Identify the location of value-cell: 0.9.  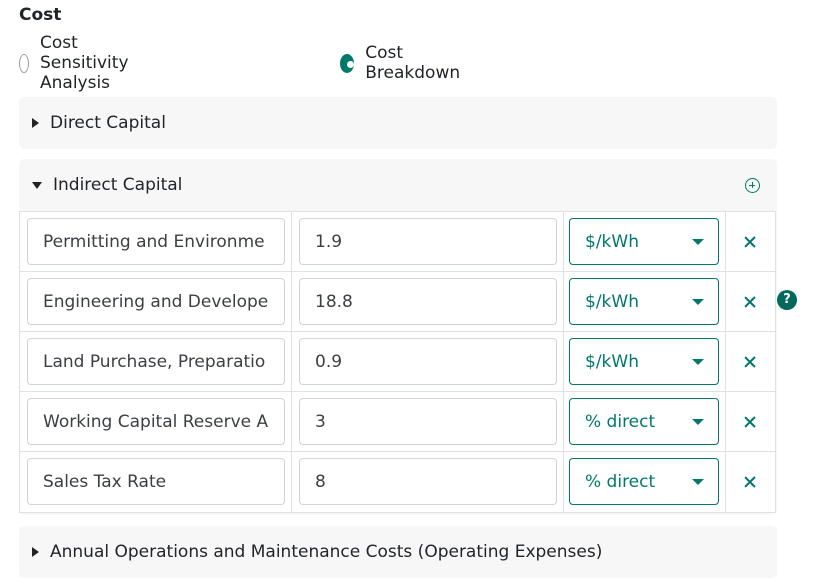
(428, 362).